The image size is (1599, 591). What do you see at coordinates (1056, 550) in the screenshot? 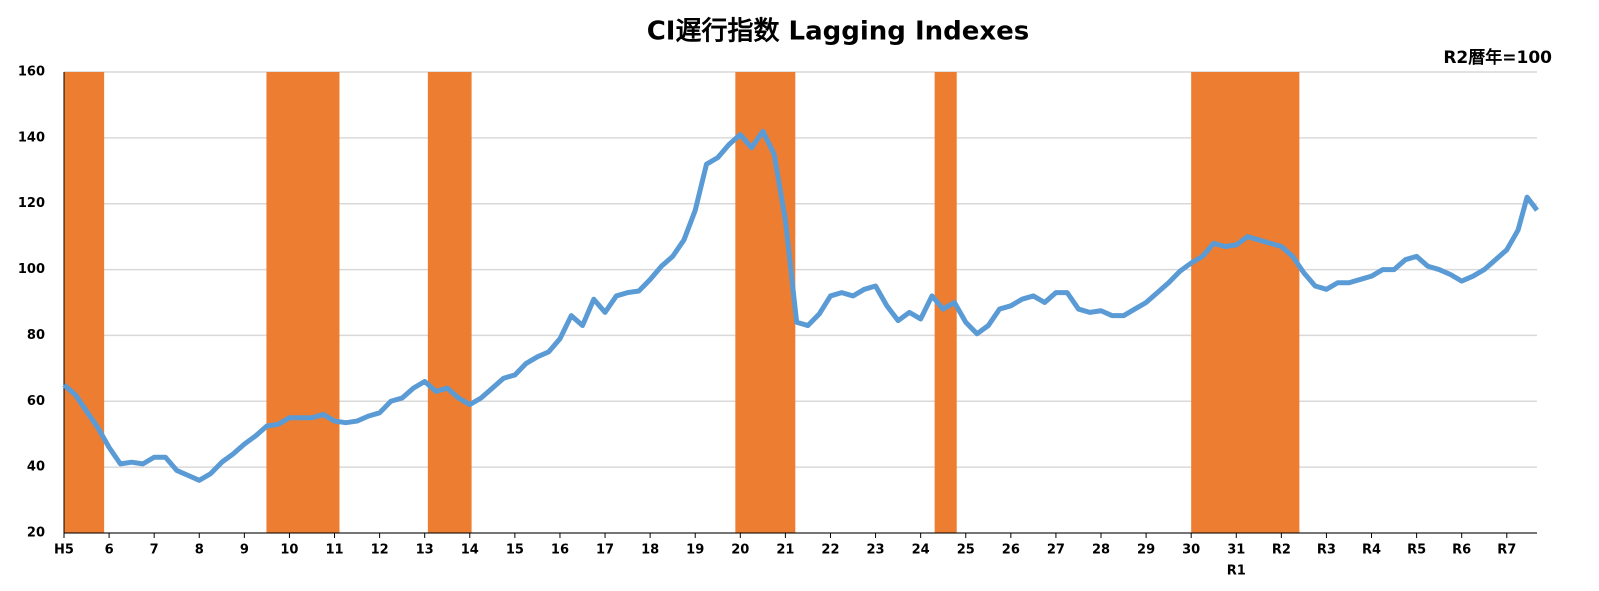
I see `x-tick-label: 27` at bounding box center [1056, 550].